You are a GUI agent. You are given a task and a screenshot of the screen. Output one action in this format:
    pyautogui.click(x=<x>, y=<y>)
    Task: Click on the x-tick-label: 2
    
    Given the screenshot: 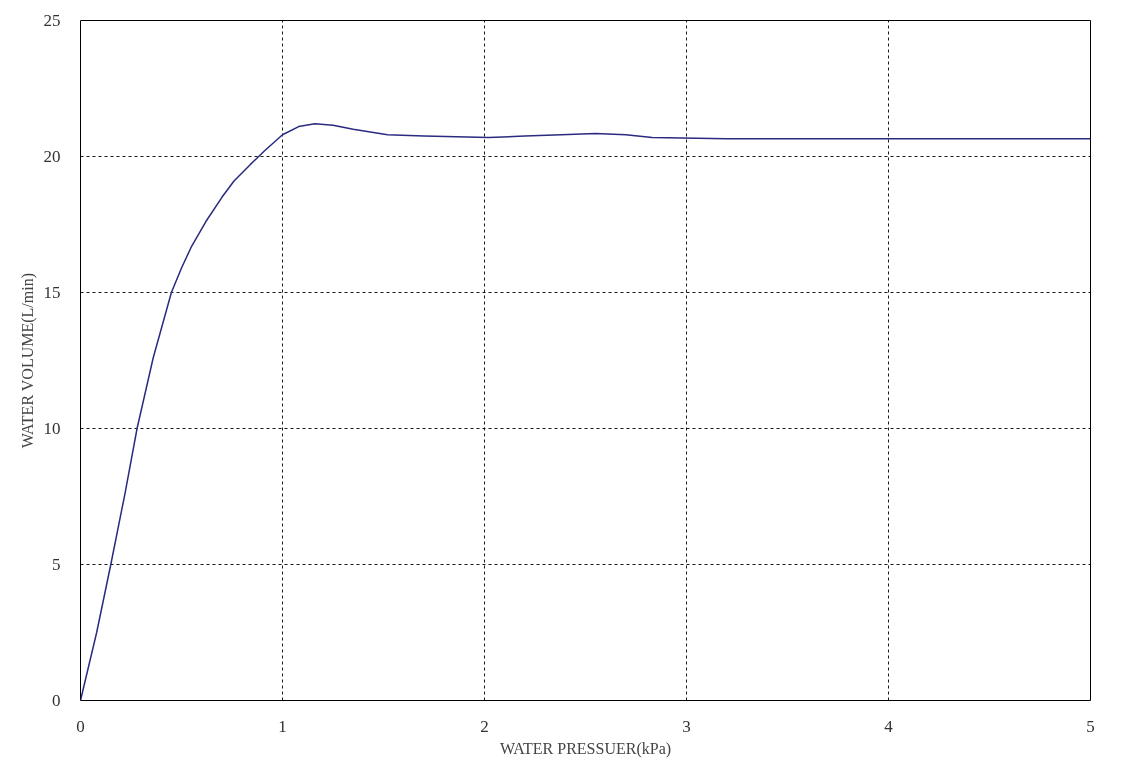 What is the action you would take?
    pyautogui.click(x=484, y=726)
    